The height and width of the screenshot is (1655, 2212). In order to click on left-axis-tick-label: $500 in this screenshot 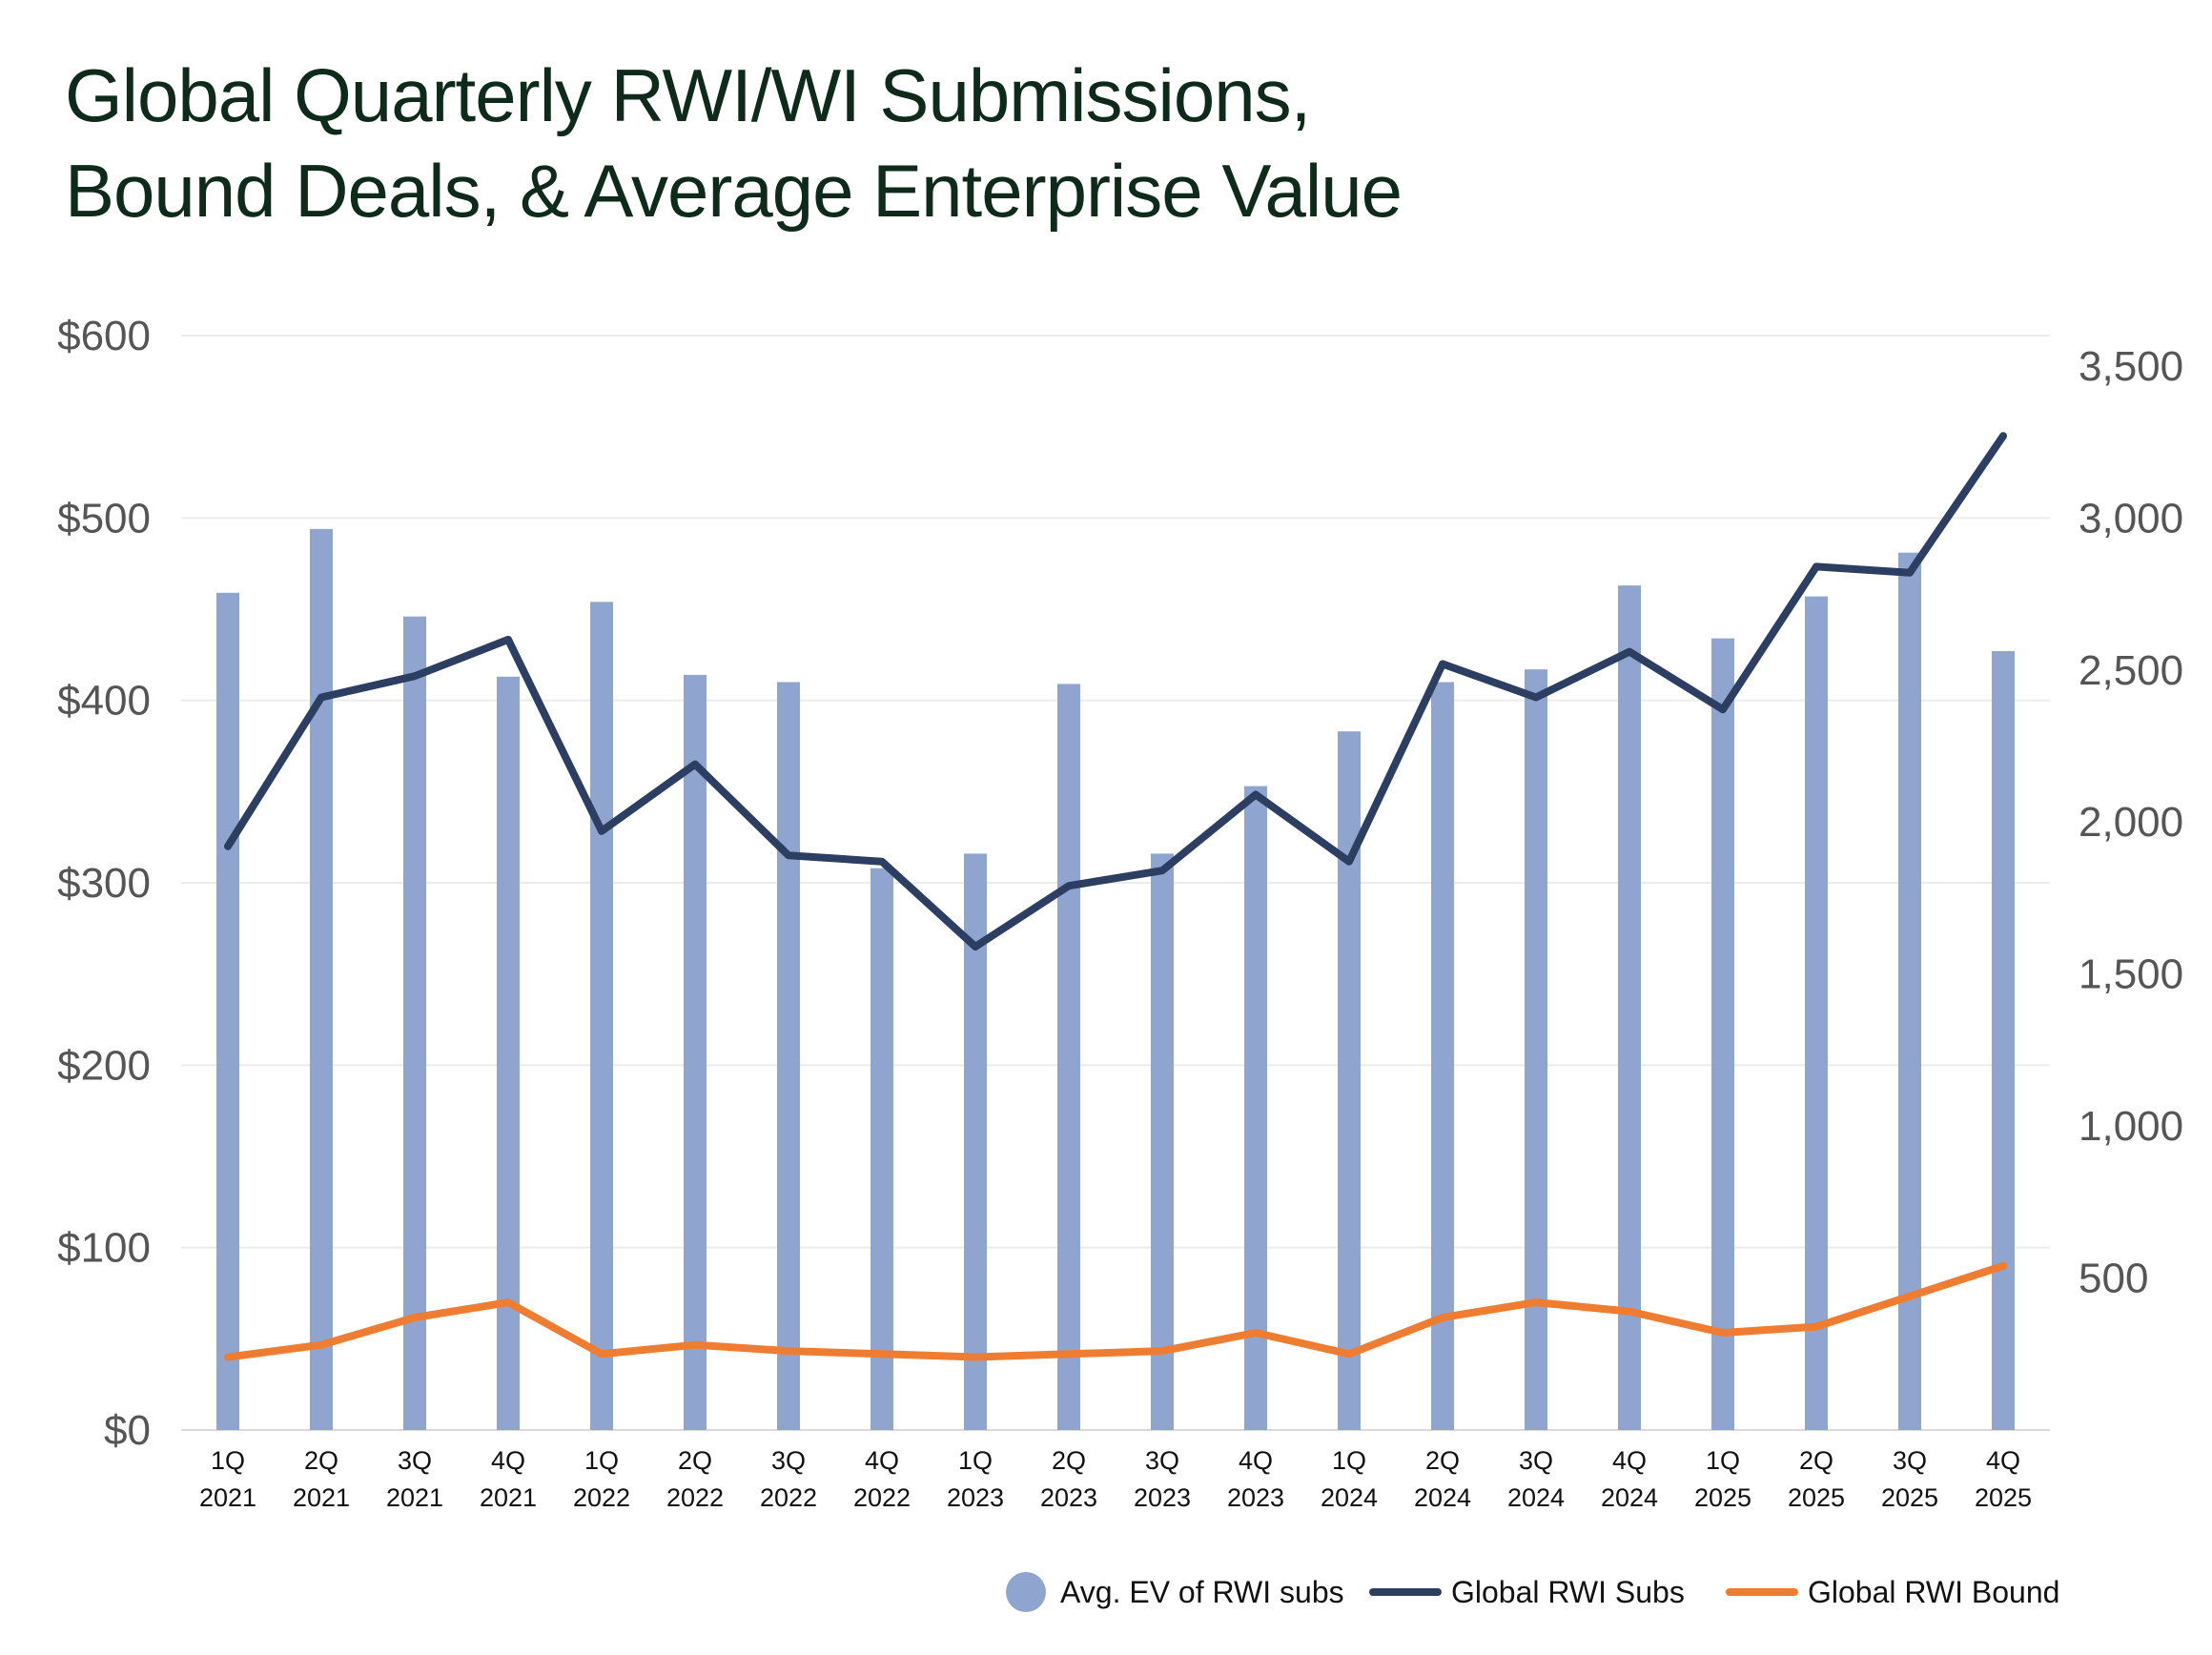, I will do `click(104, 518)`.